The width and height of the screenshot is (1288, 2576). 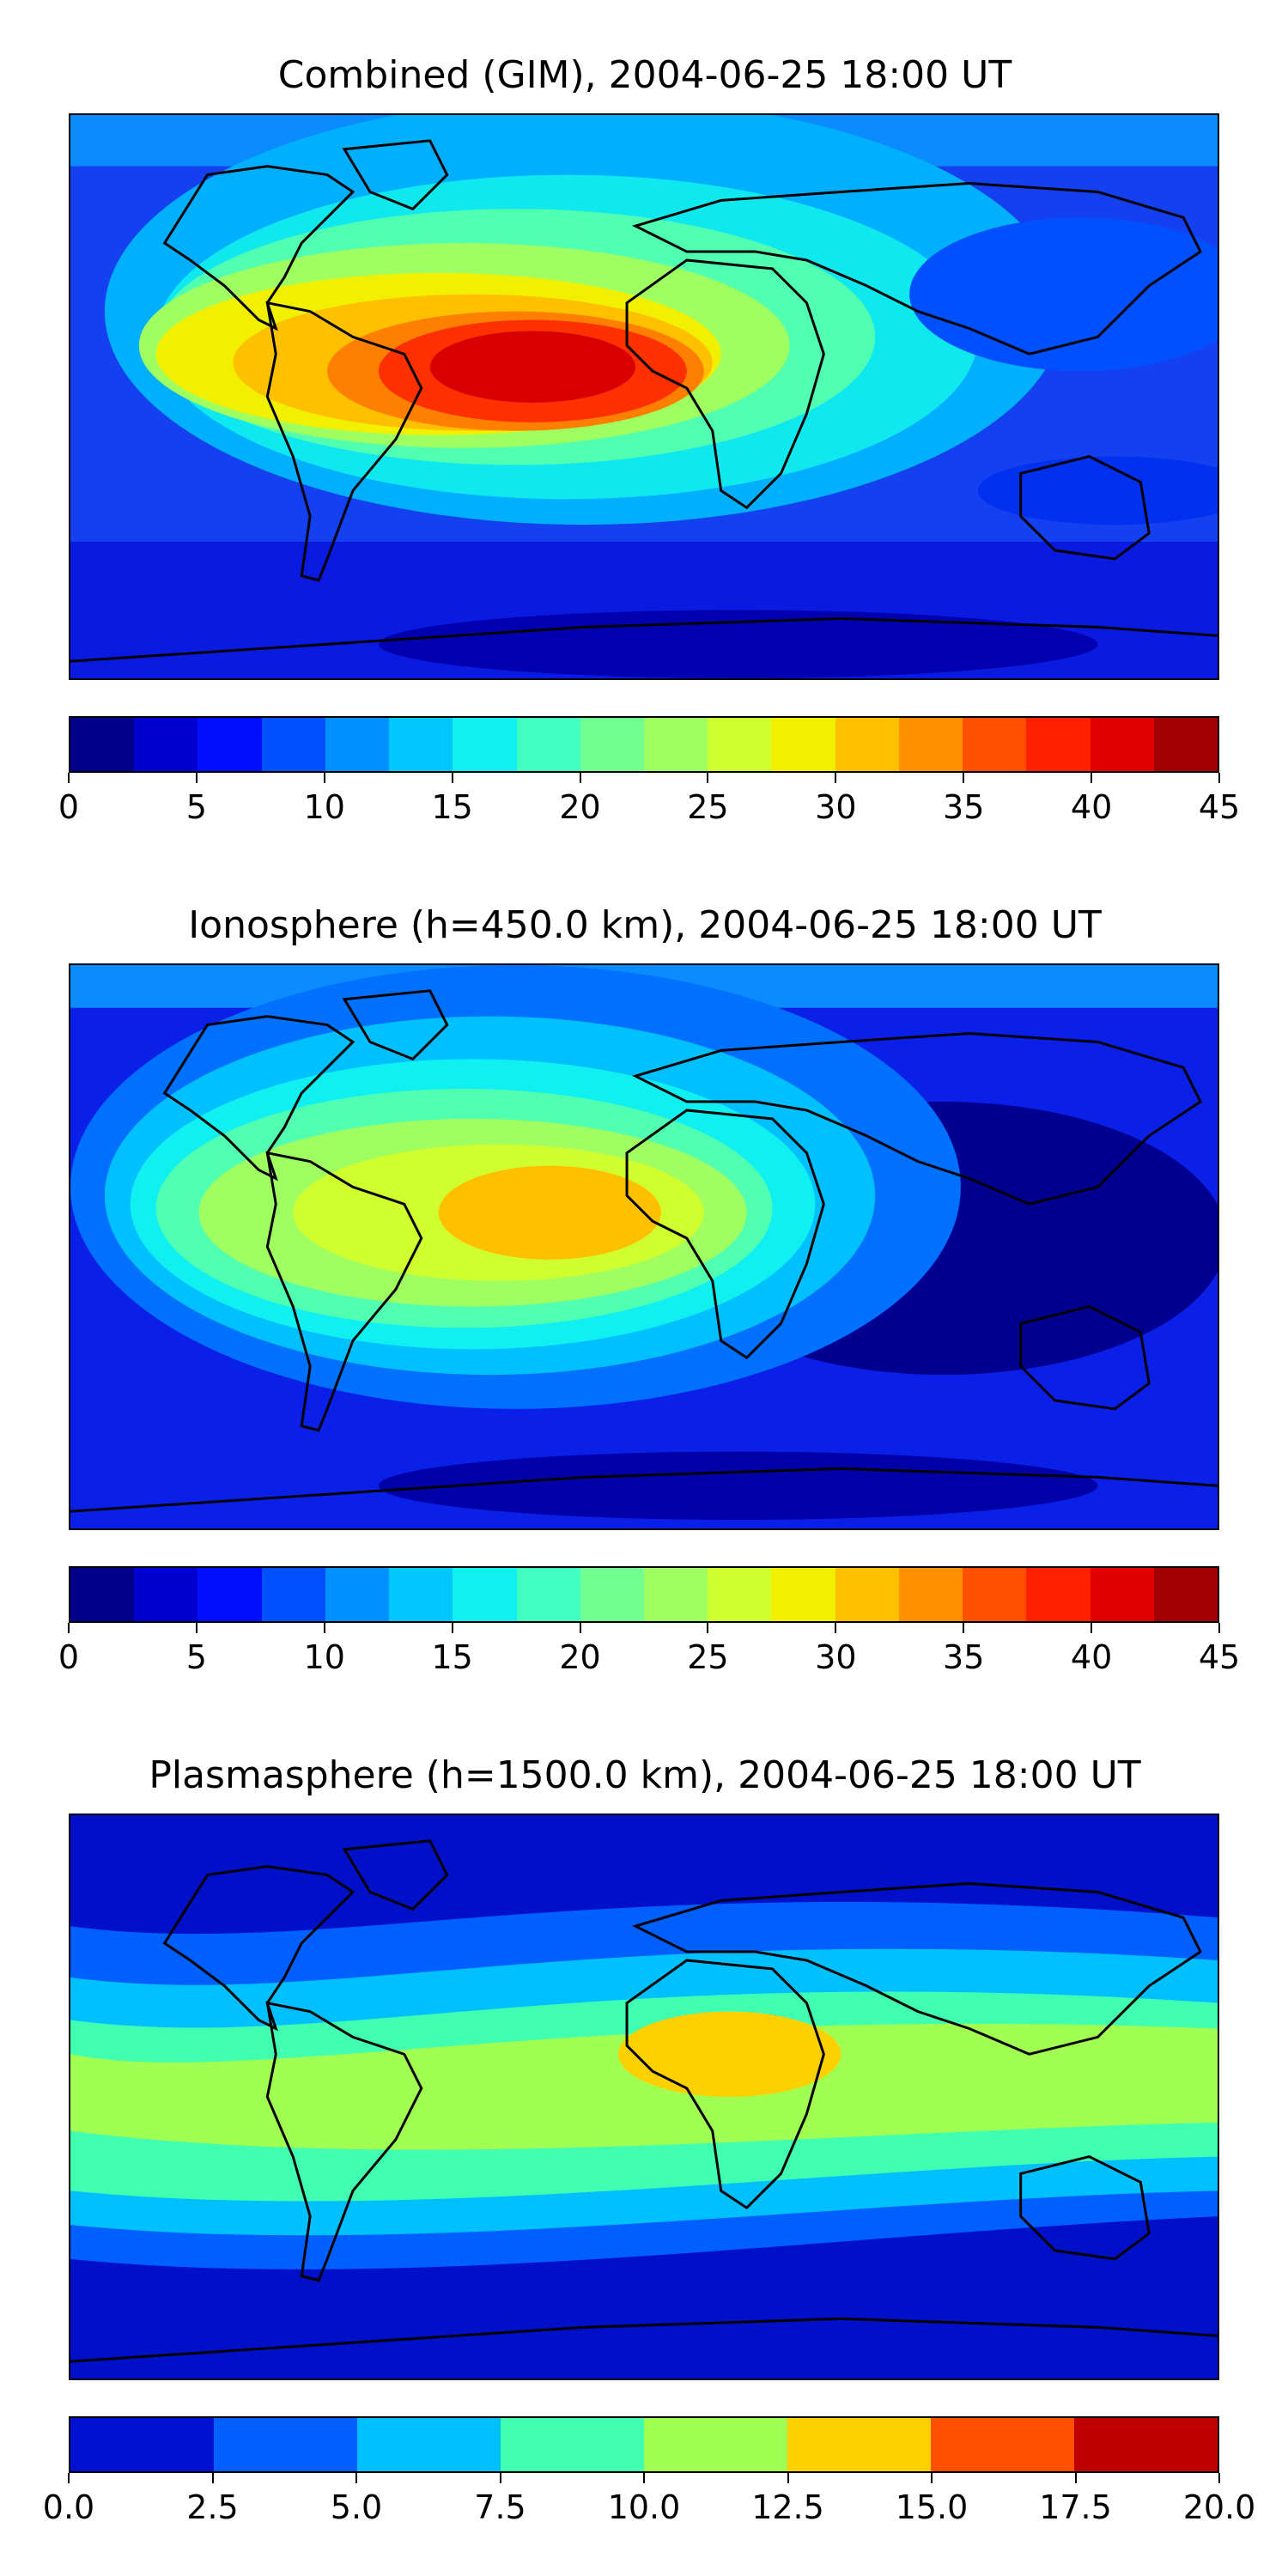 What do you see at coordinates (500, 2507) in the screenshot?
I see `colorbar-tick-label: 7.5` at bounding box center [500, 2507].